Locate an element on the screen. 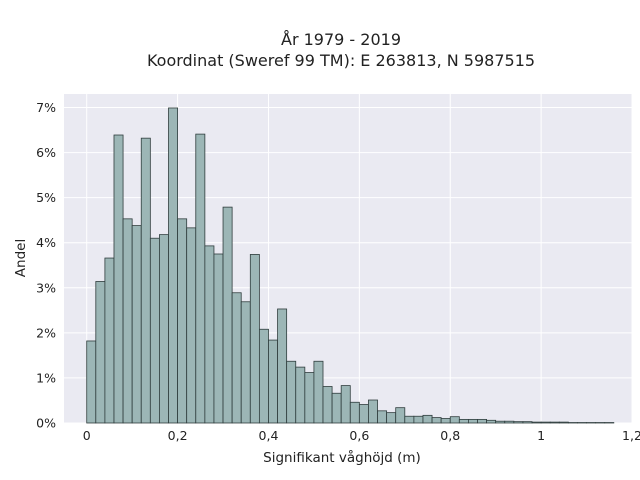 Image resolution: width=640 pixels, height=480 pixels. y-tick-label: 1% is located at coordinates (46, 377).